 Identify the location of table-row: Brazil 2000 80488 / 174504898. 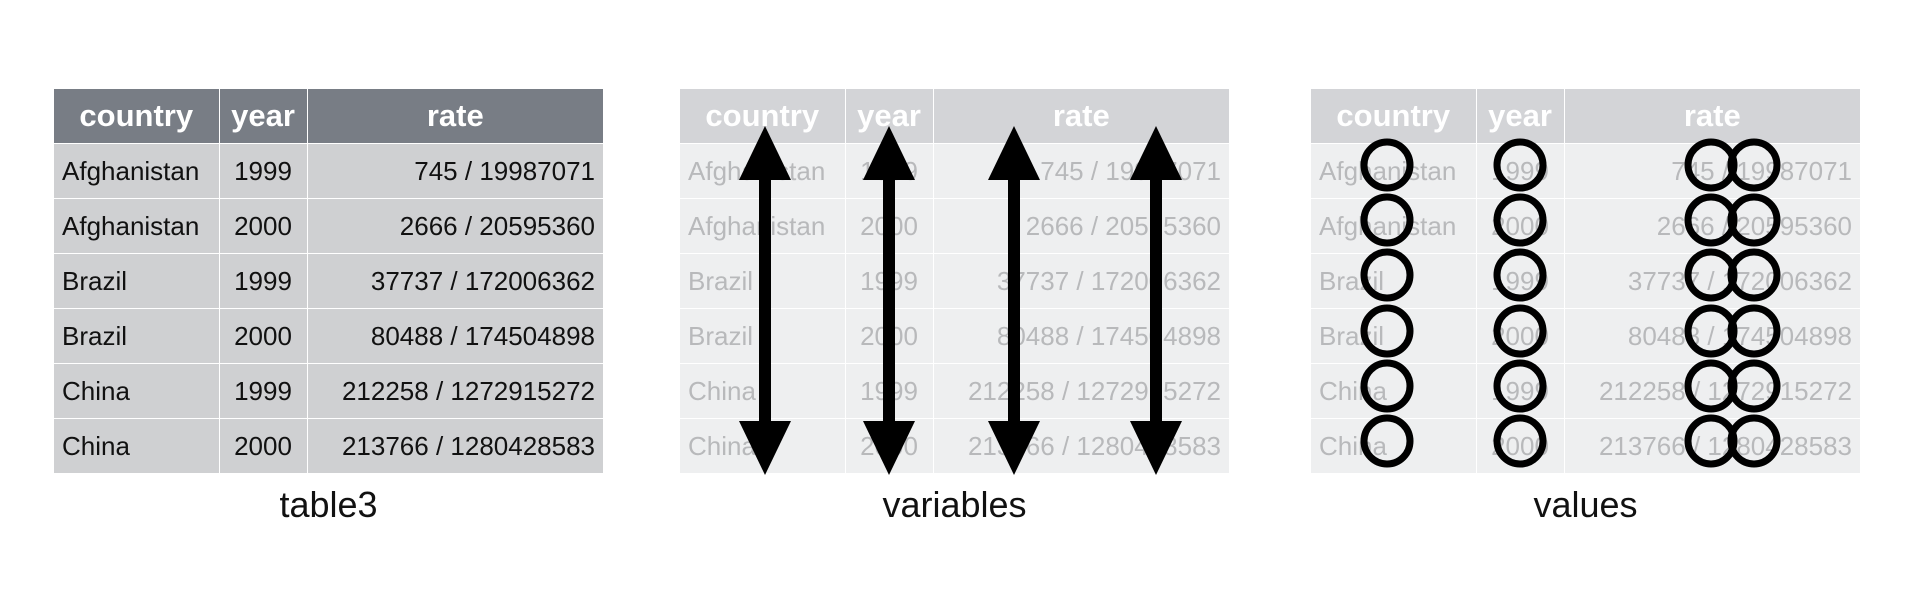
(328, 336).